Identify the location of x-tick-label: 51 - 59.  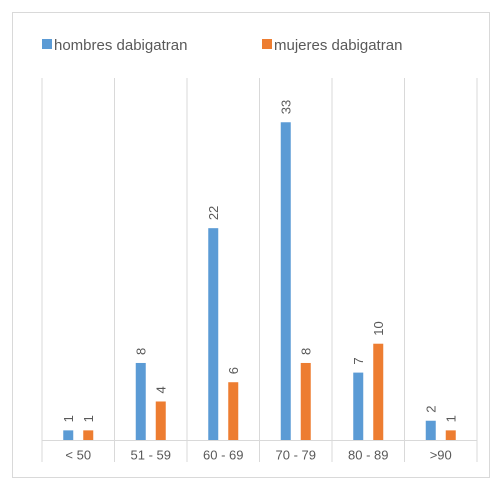
(151, 455).